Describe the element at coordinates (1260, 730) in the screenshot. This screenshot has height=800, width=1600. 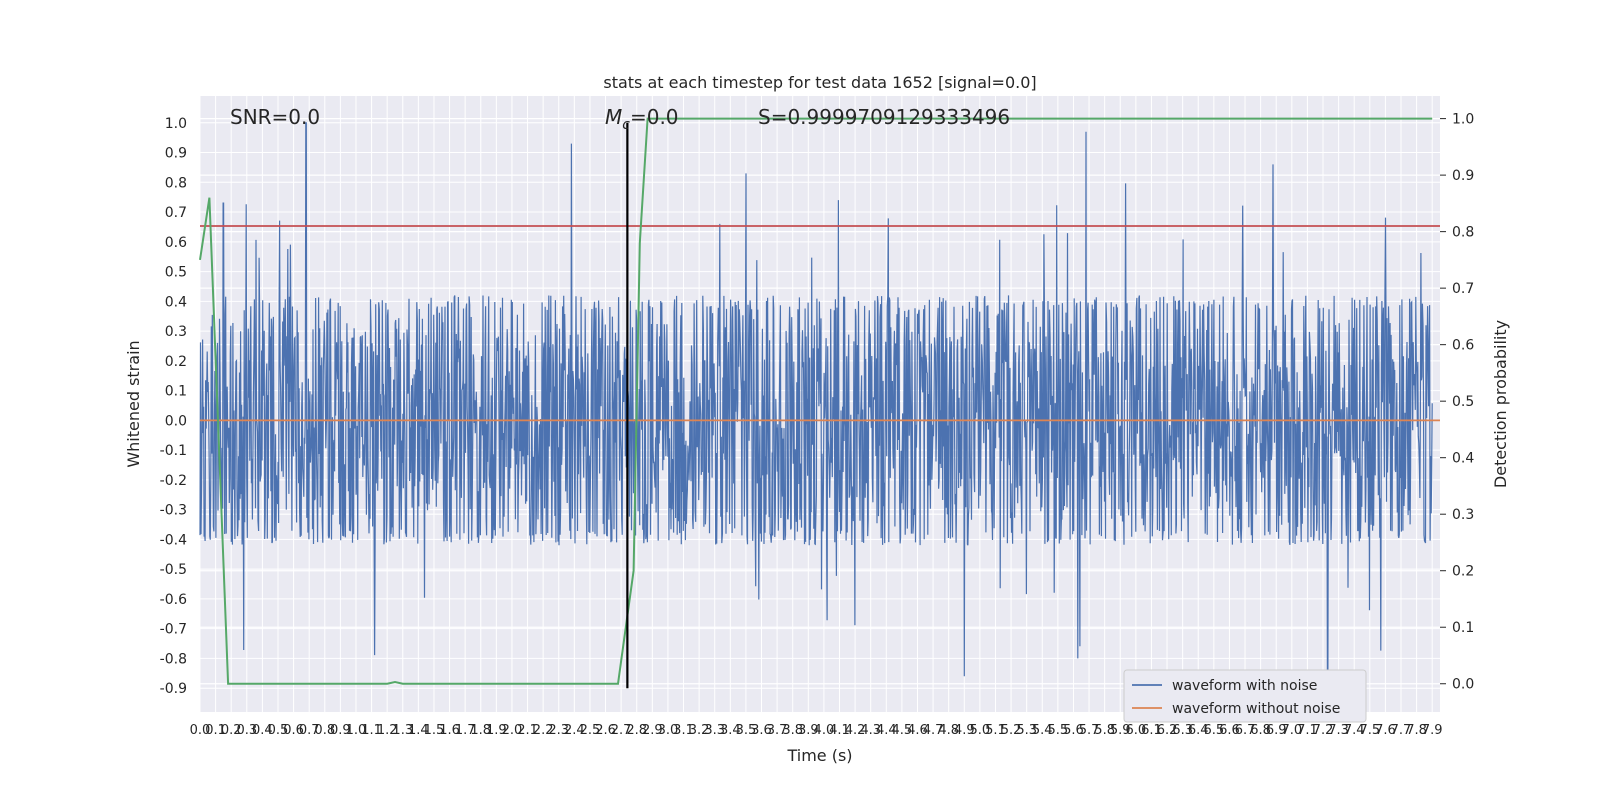
I see `x-tick-label: 6.8` at that location.